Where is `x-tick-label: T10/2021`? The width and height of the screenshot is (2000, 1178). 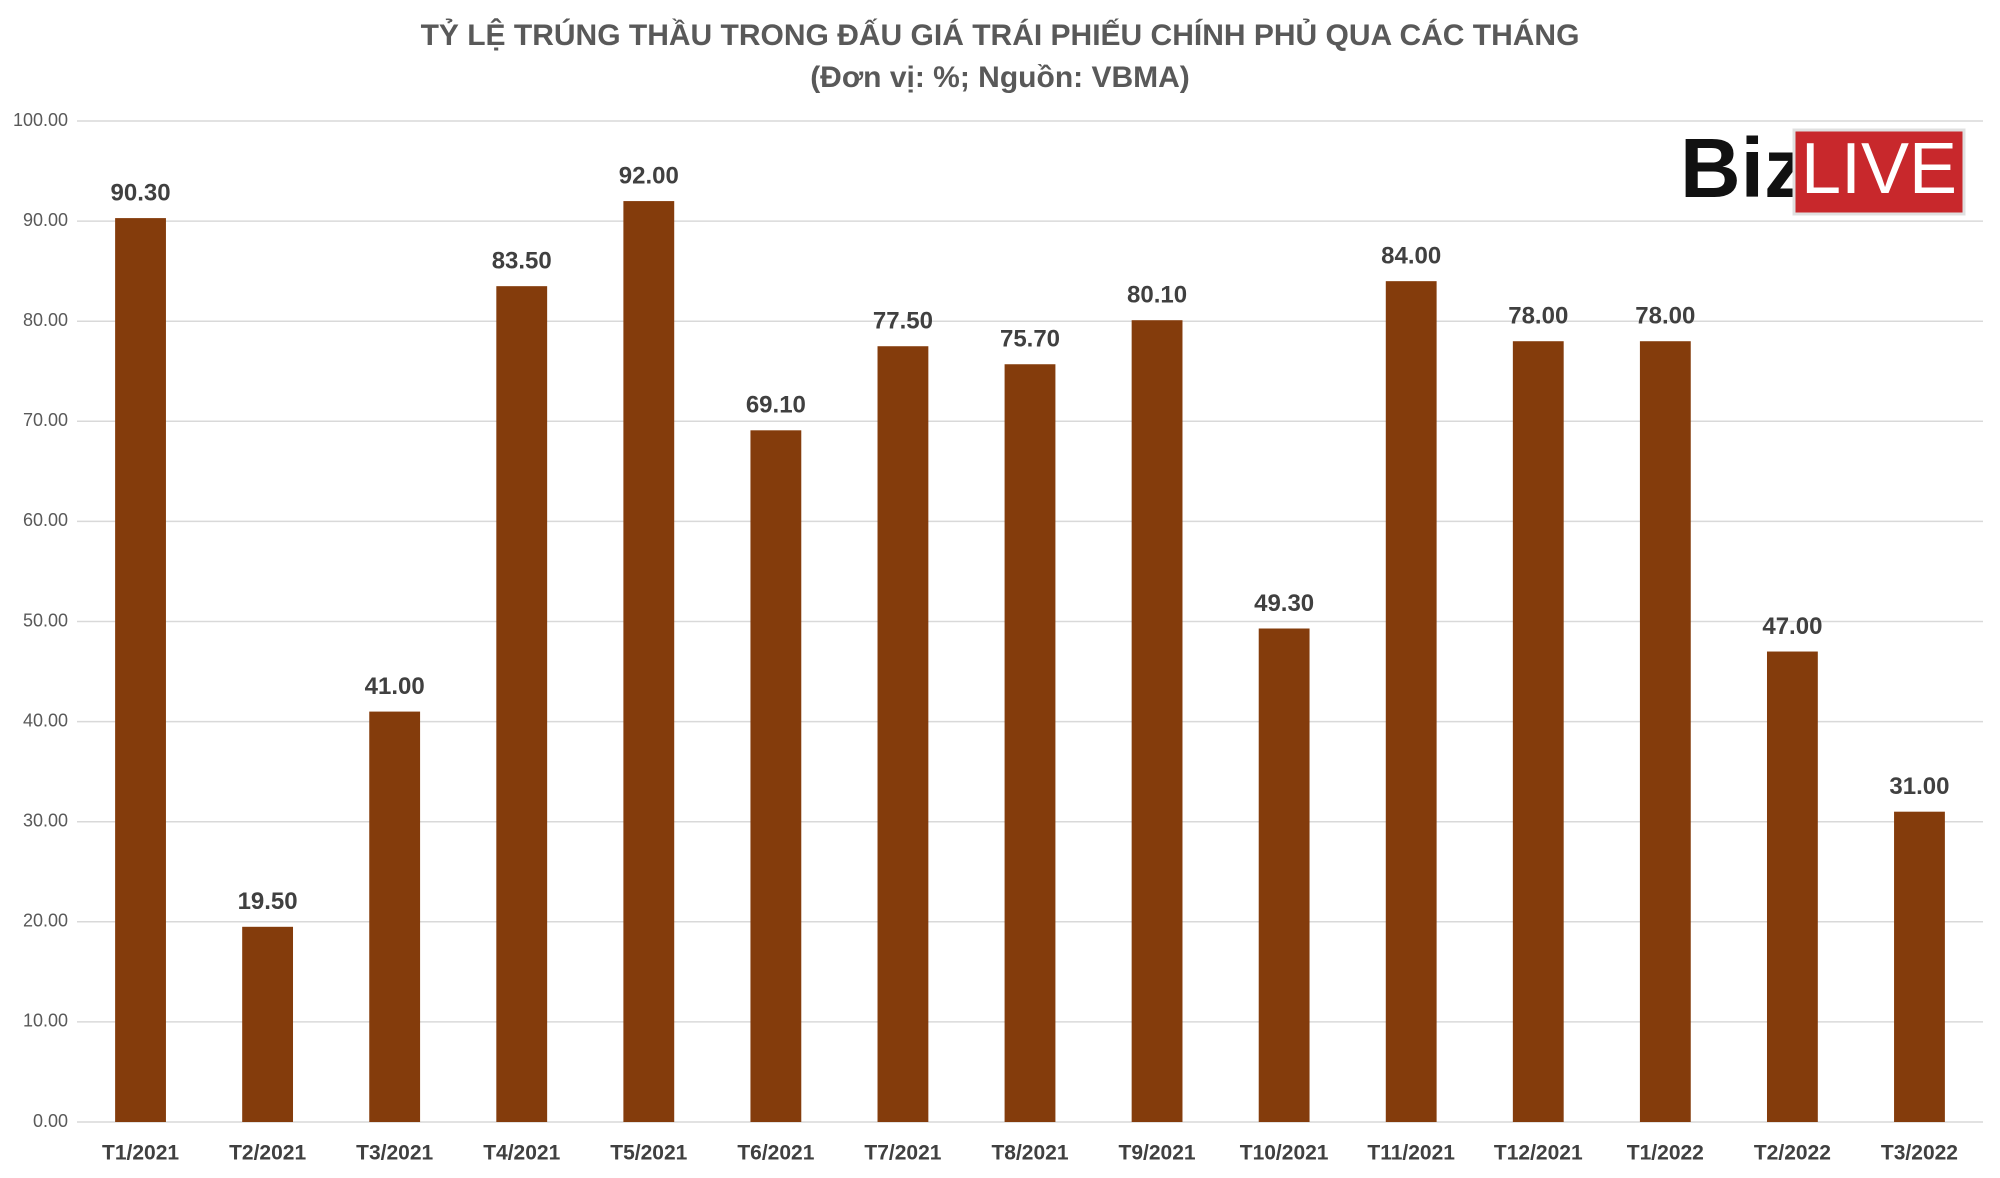 x-tick-label: T10/2021 is located at coordinates (1284, 1153).